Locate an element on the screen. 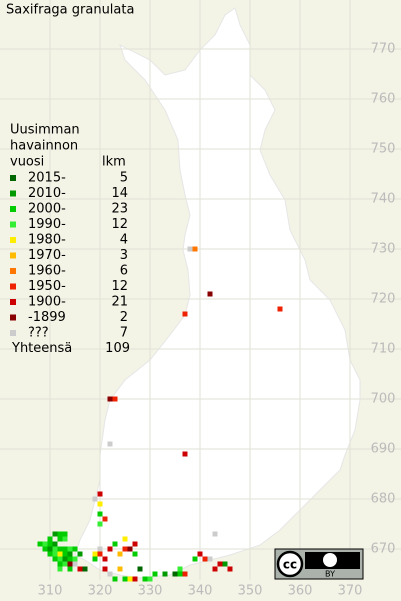 The height and width of the screenshot is (601, 401). y-tick-label: 680 is located at coordinates (383, 499).